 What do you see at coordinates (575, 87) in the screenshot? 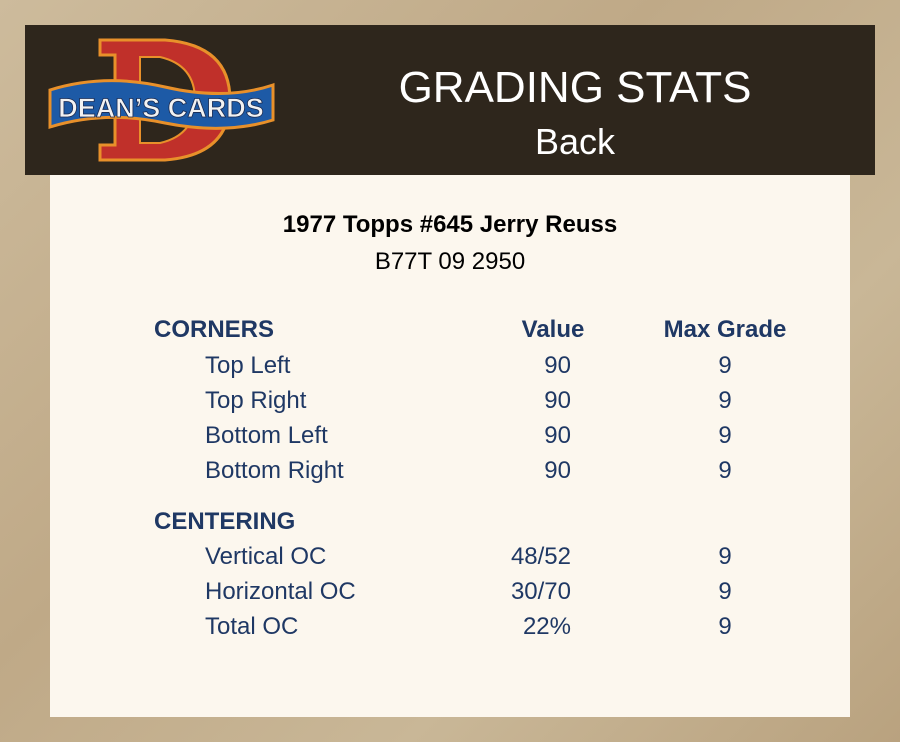
I see `page-title: GRADING STATS` at bounding box center [575, 87].